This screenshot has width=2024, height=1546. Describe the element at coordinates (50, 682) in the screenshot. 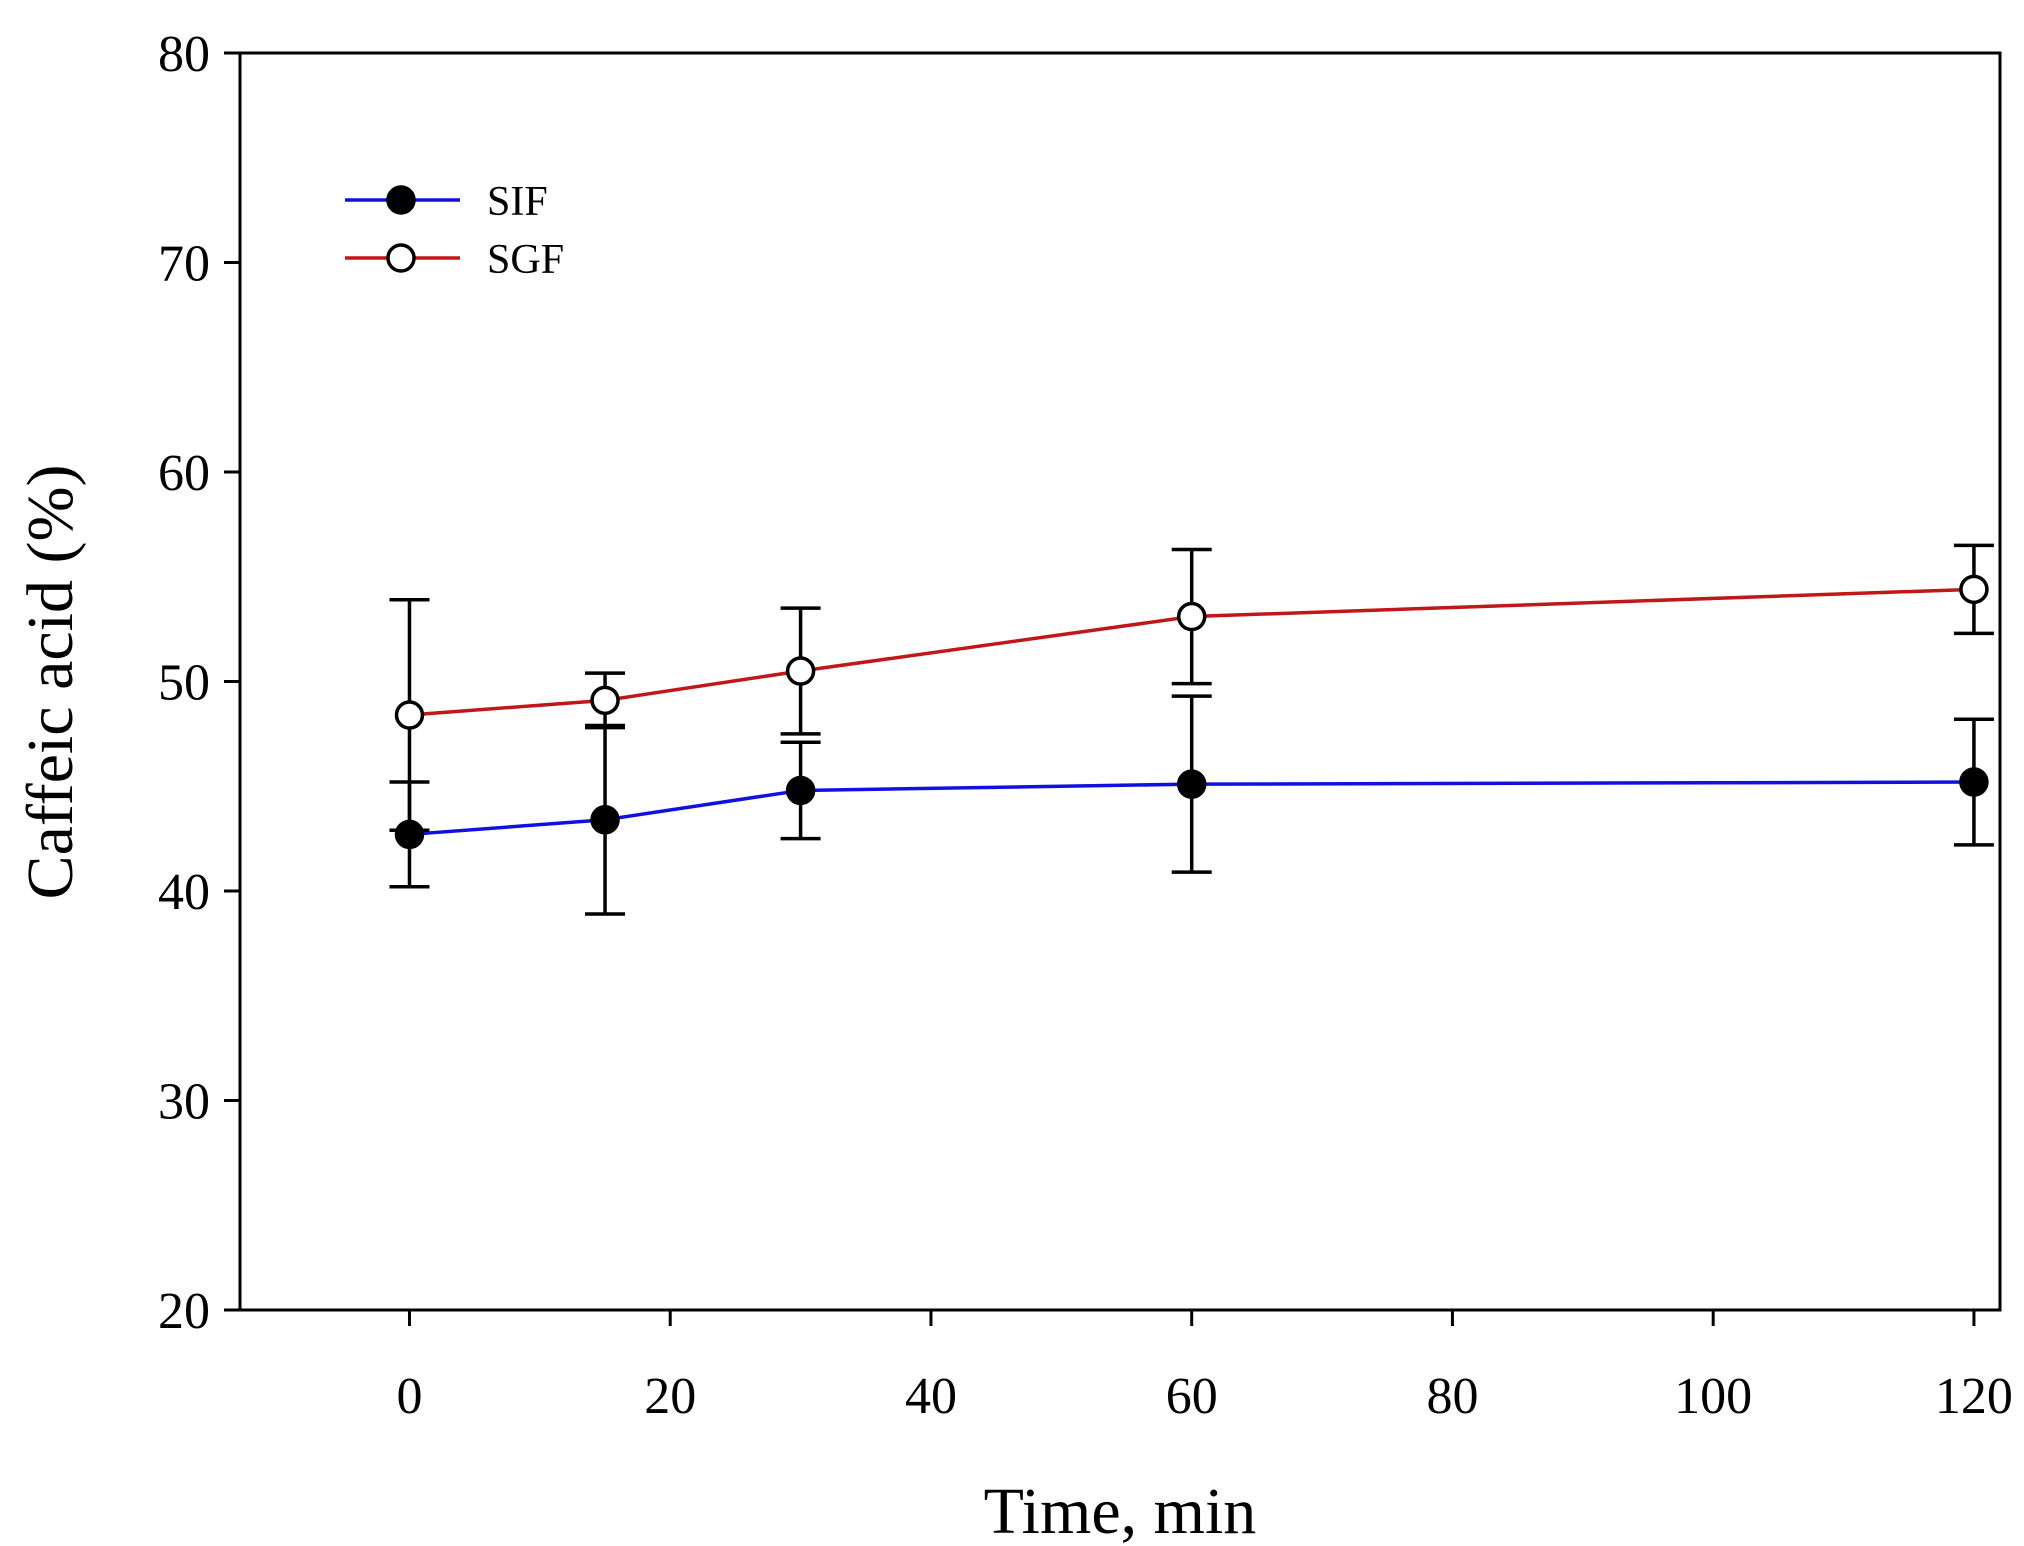

I see `y-axis-title: Caffeic acid (%)` at that location.